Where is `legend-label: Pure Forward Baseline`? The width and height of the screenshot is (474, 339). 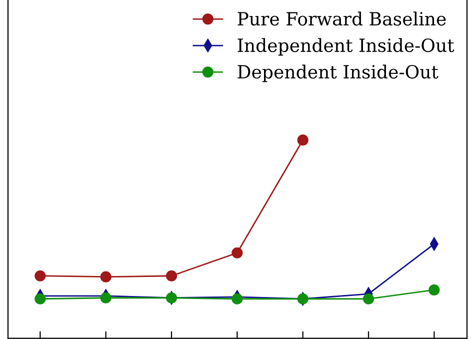 legend-label: Pure Forward Baseline is located at coordinates (342, 19).